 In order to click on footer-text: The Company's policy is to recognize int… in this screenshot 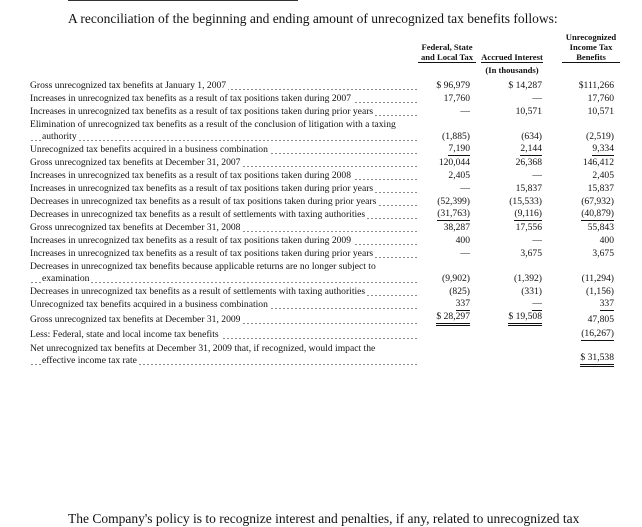, I will do `click(324, 518)`.